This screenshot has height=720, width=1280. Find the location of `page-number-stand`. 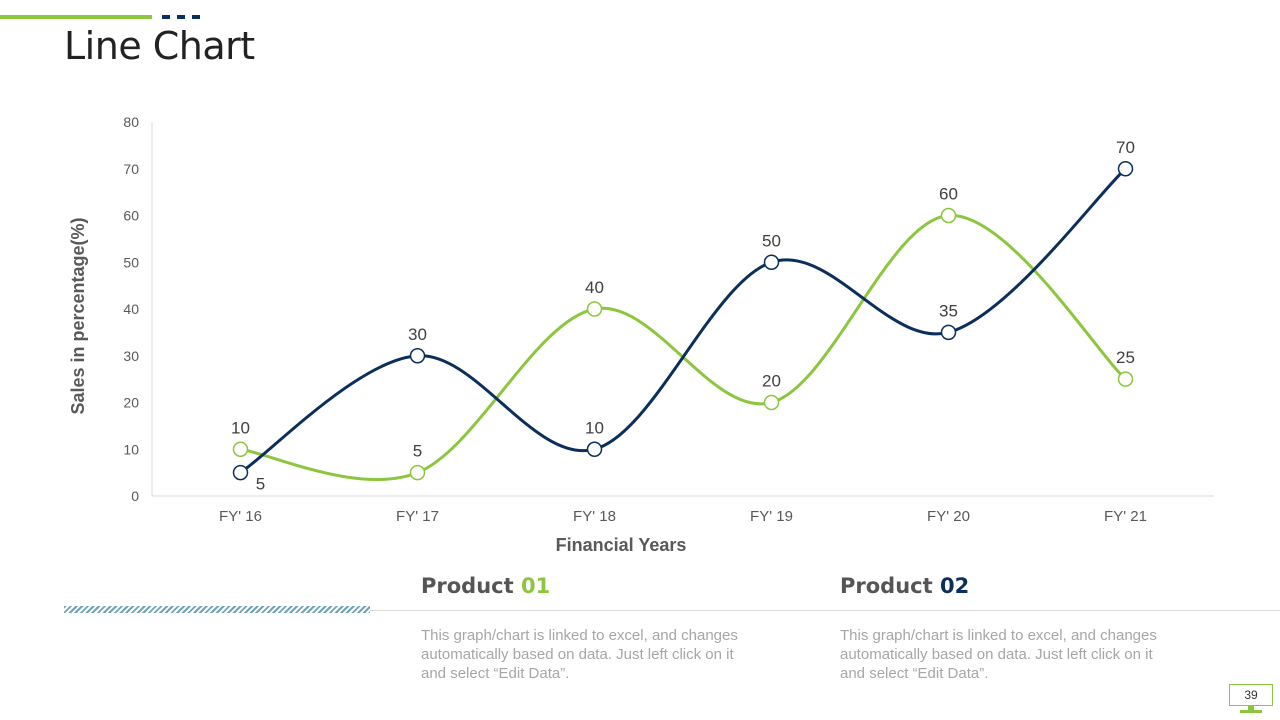

page-number-stand is located at coordinates (1251, 708).